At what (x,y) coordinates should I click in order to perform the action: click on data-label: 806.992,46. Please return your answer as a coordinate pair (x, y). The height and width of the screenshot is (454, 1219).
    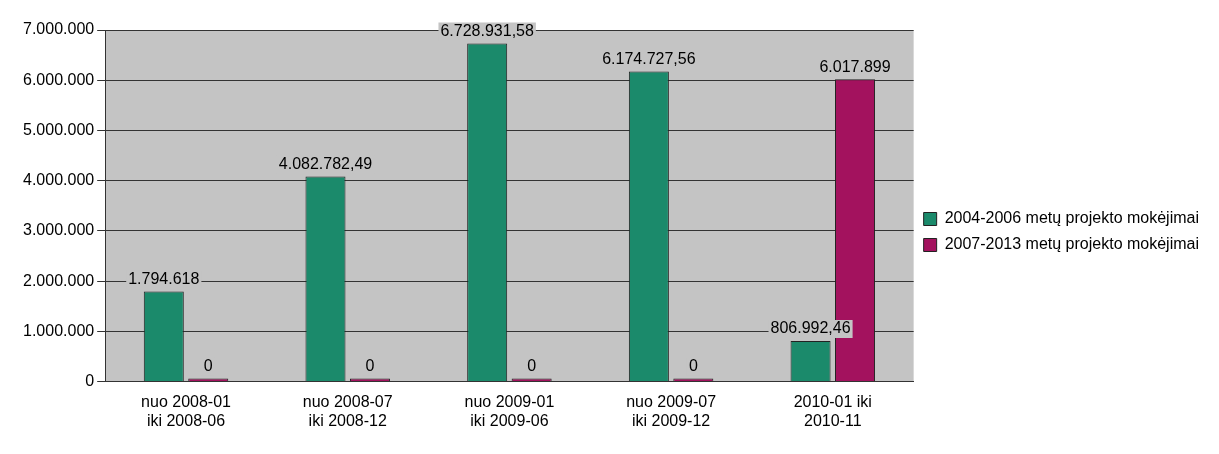
    Looking at the image, I should click on (810, 328).